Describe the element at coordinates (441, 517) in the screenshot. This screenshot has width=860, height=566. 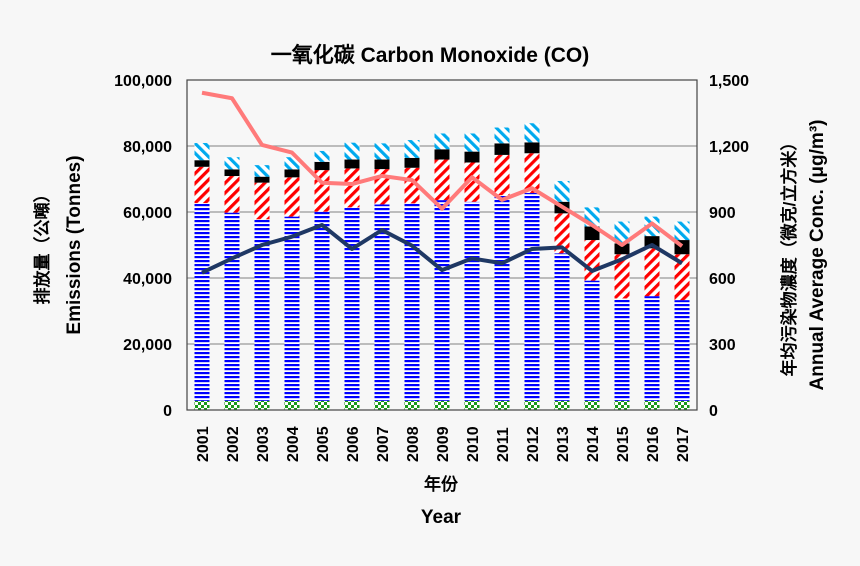
I see `x-axis-label: Year` at that location.